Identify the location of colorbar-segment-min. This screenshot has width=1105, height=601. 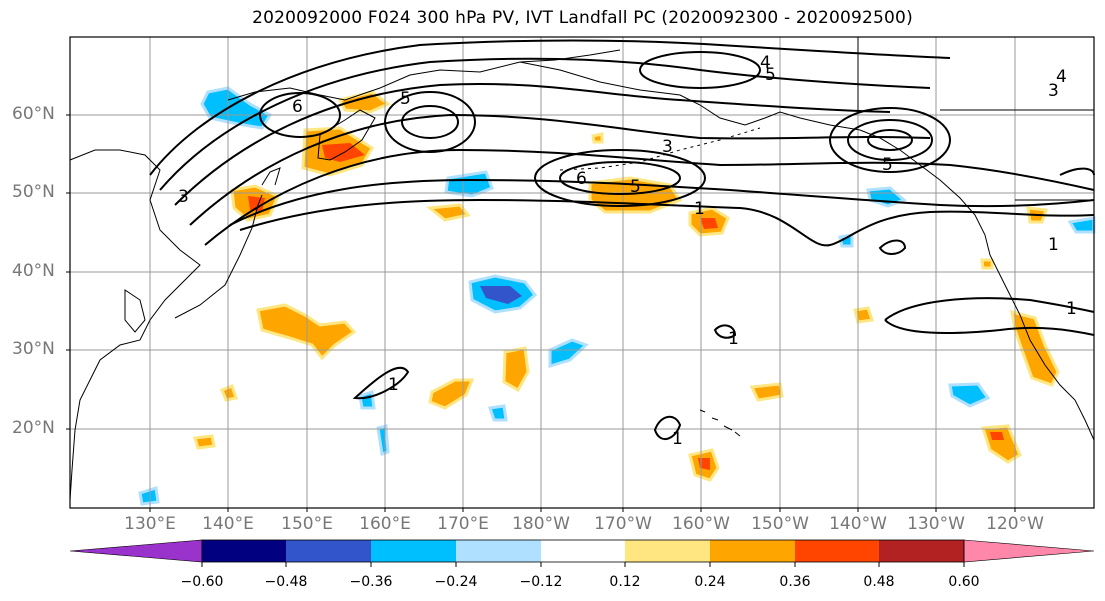
(136, 551).